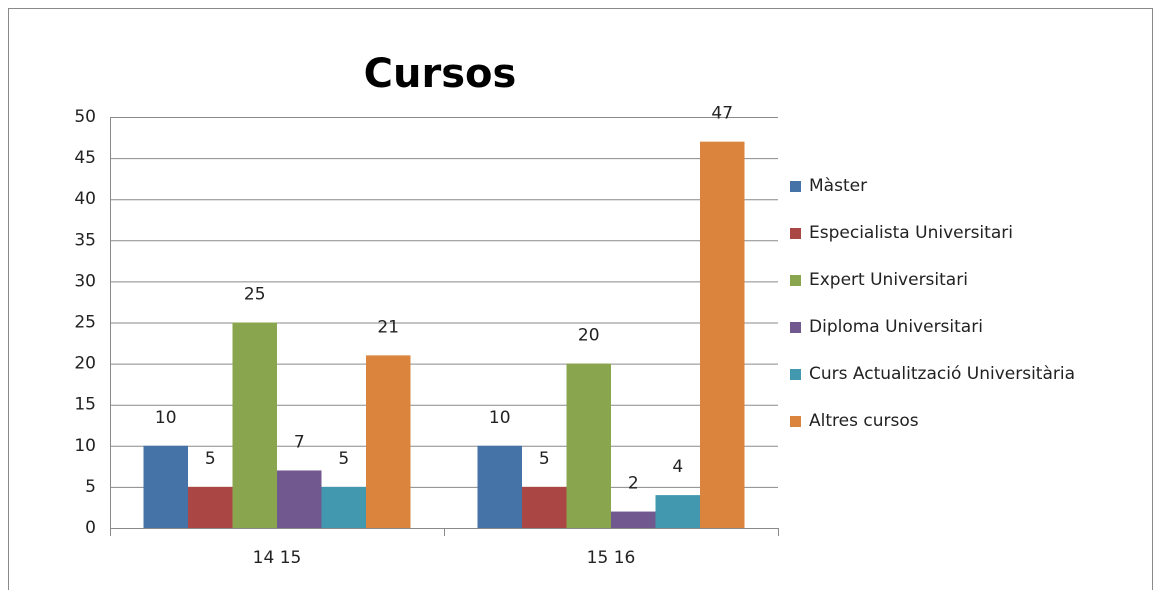 The width and height of the screenshot is (1161, 590). What do you see at coordinates (722, 114) in the screenshot?
I see `data-label: 47` at bounding box center [722, 114].